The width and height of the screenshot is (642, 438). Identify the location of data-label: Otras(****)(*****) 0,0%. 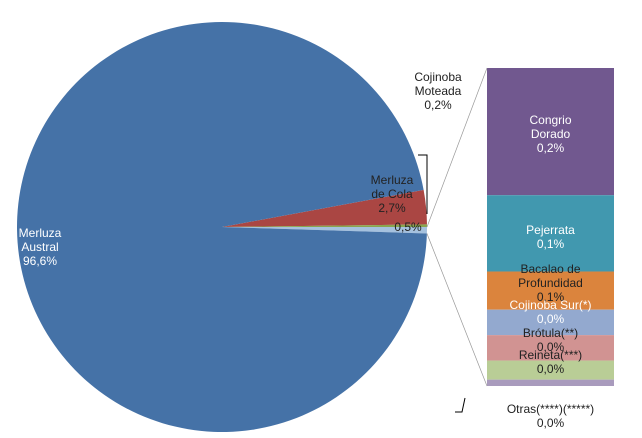
(550, 416).